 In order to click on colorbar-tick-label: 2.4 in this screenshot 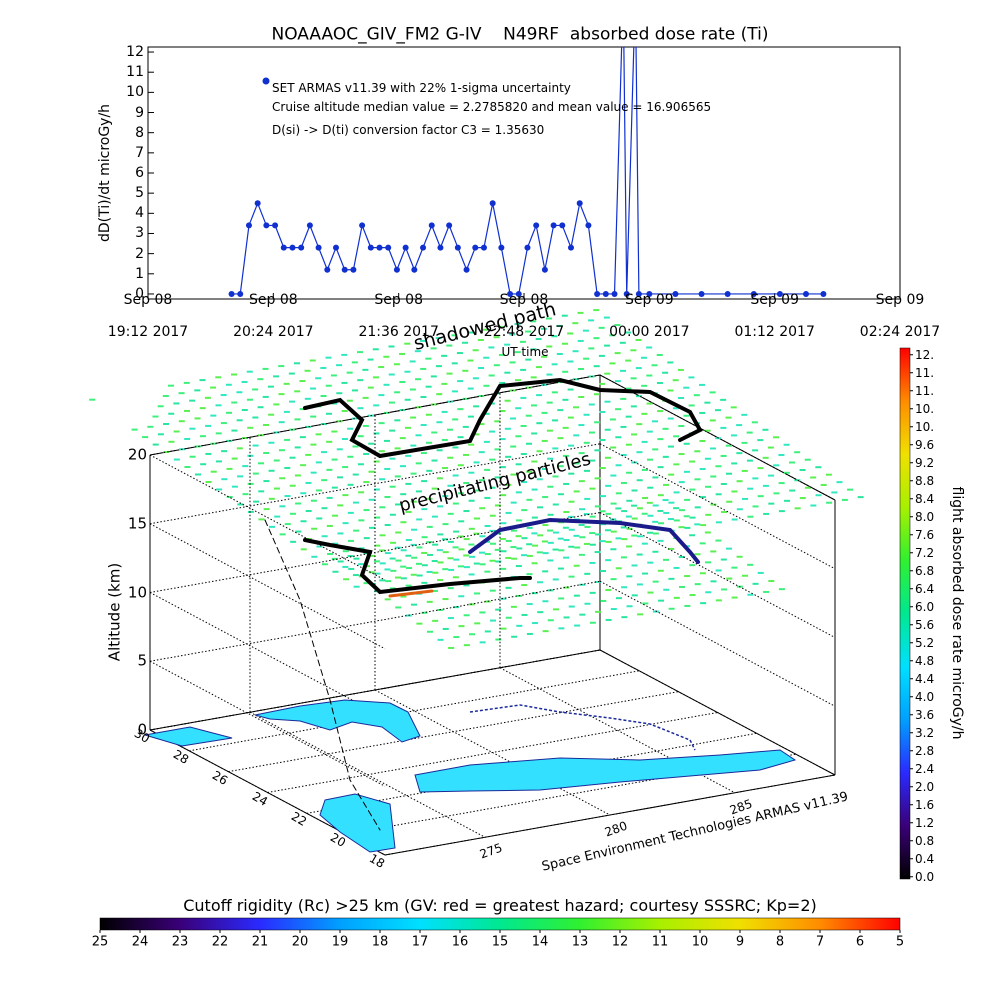, I will do `click(925, 768)`.